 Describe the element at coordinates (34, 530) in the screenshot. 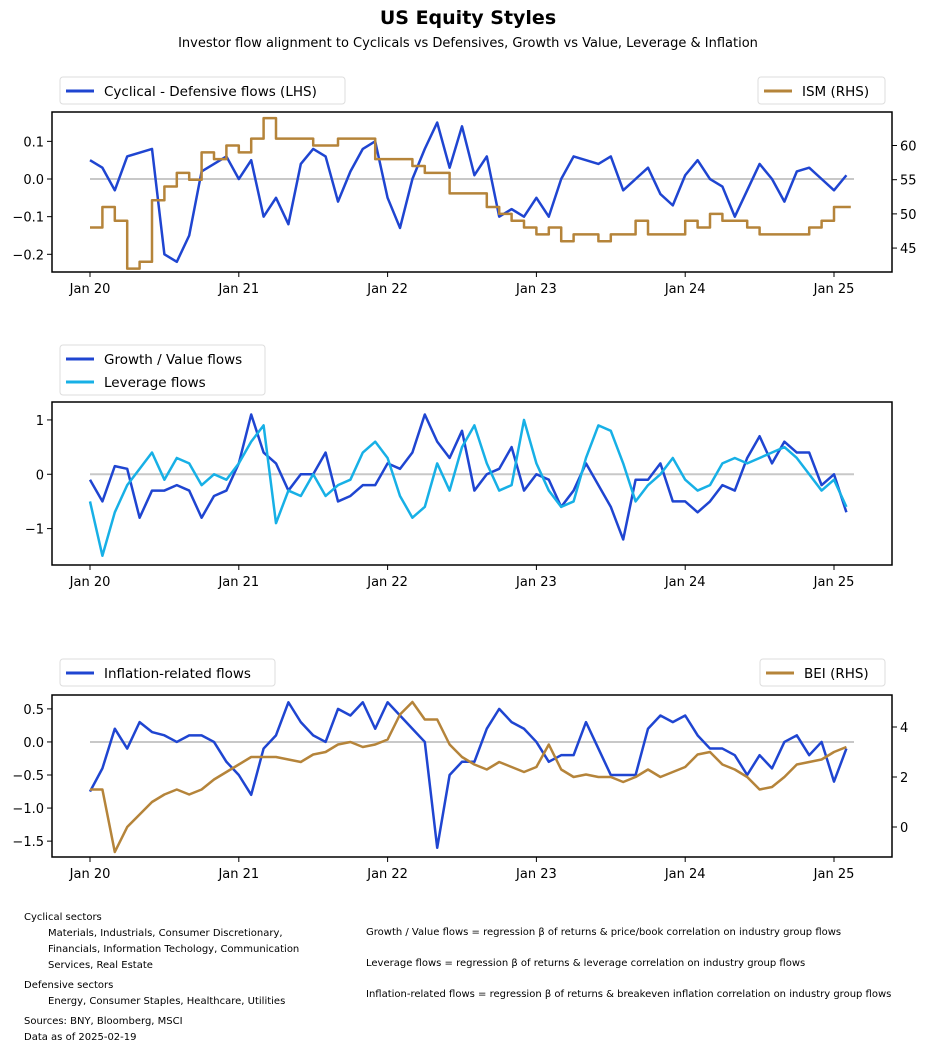

I see `y-tick-label: −1` at that location.